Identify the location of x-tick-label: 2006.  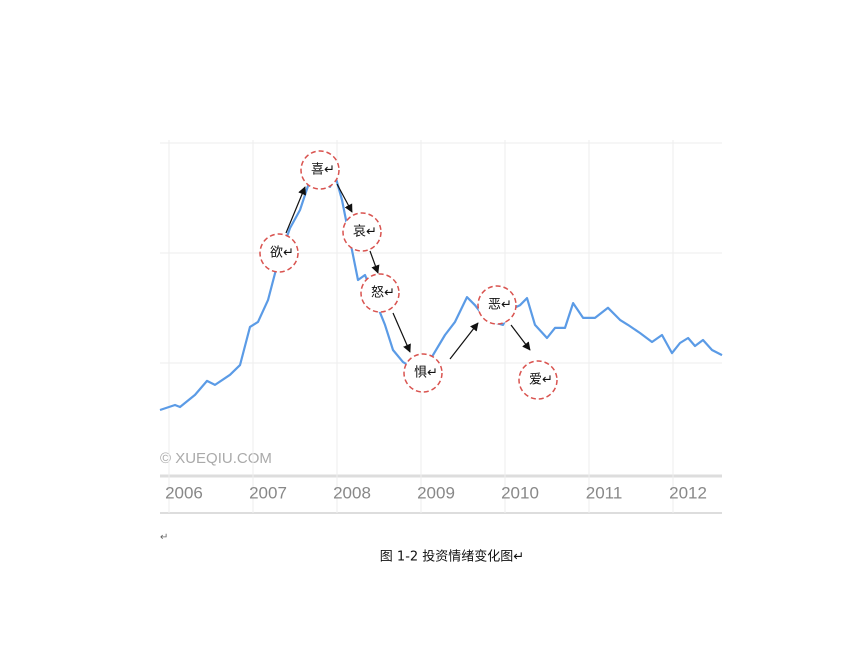
(184, 492).